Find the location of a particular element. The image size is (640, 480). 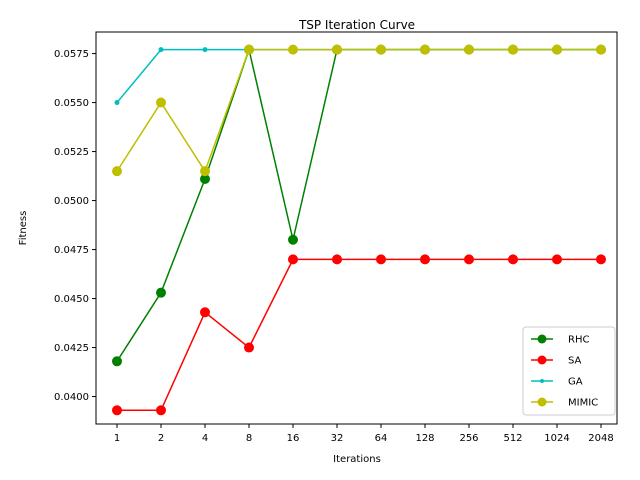

x-axis: 1 2 4 8 16 32 64 128 256 512 1024 2048 is located at coordinates (364, 434).